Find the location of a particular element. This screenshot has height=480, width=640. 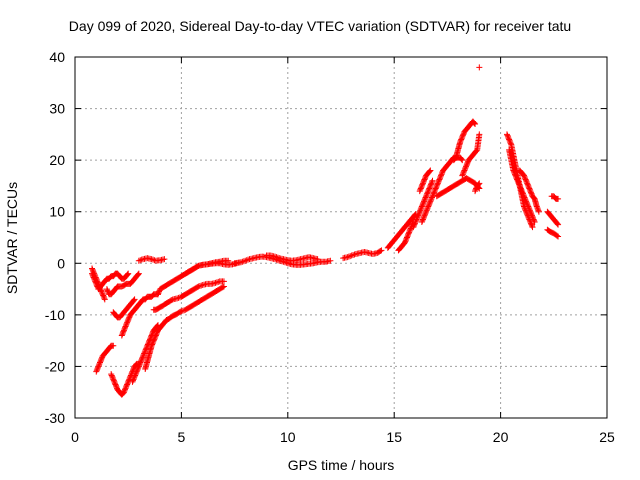

y-tick-label: 20 is located at coordinates (57, 160).